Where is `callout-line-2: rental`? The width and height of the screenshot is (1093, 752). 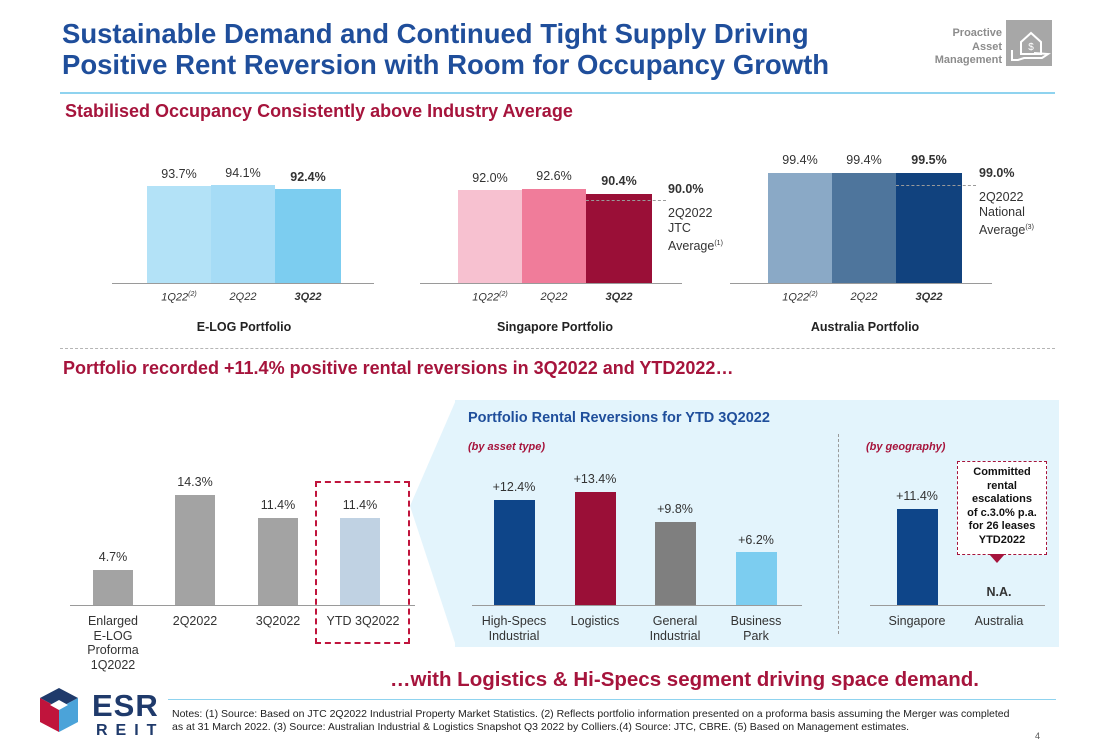
callout-line-2: rental is located at coordinates (1002, 485).